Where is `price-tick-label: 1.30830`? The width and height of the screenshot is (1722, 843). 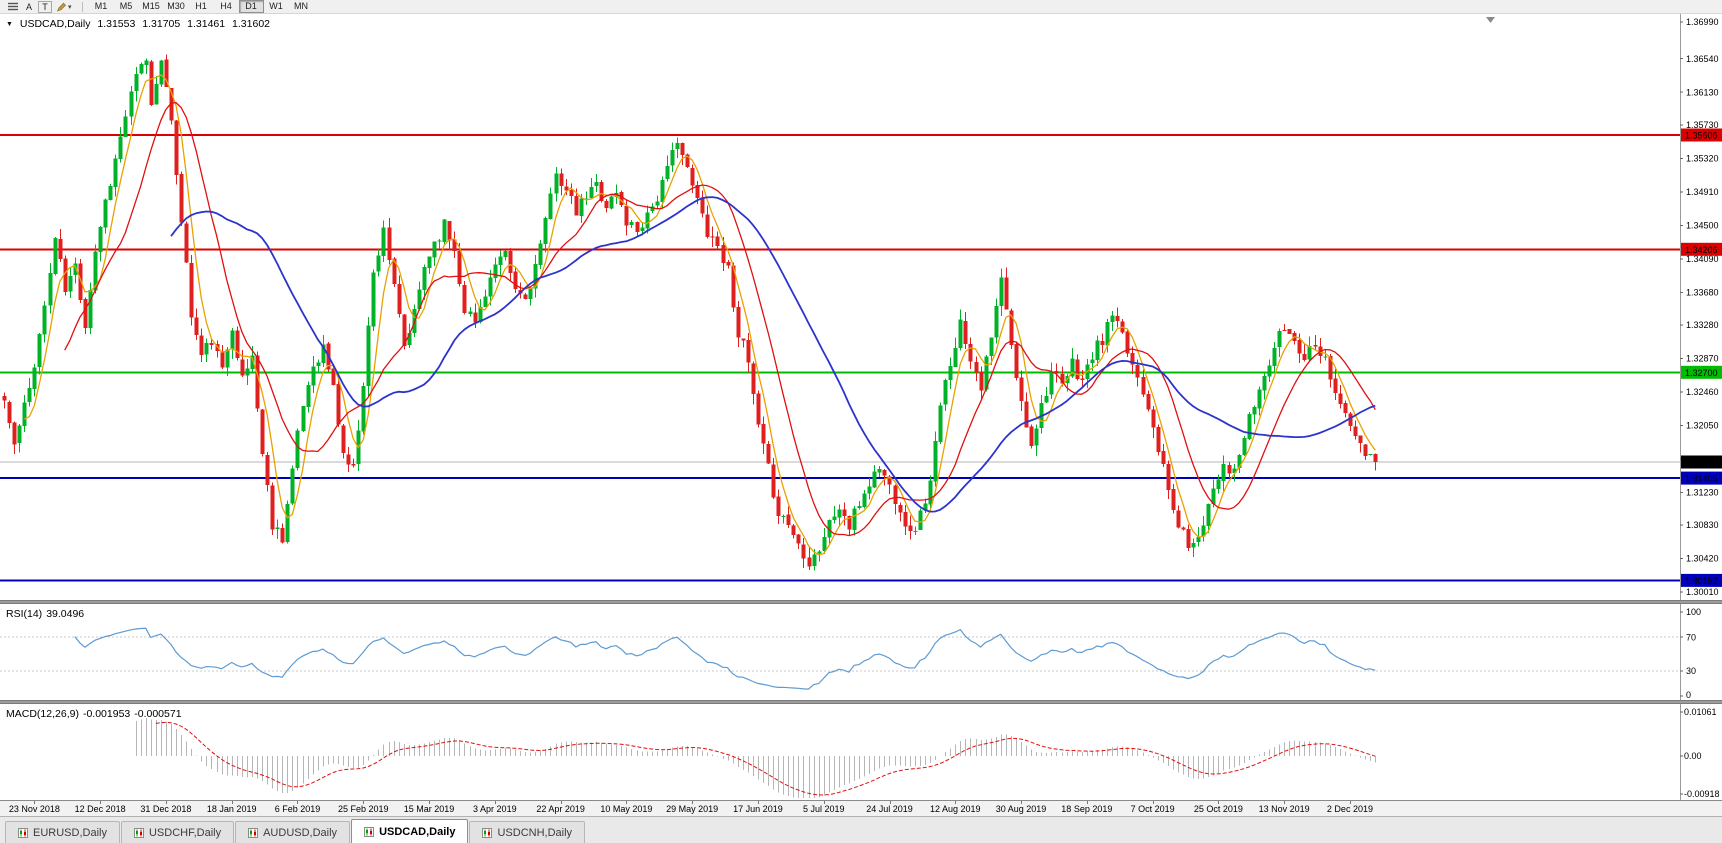
price-tick-label: 1.30830 is located at coordinates (1702, 525).